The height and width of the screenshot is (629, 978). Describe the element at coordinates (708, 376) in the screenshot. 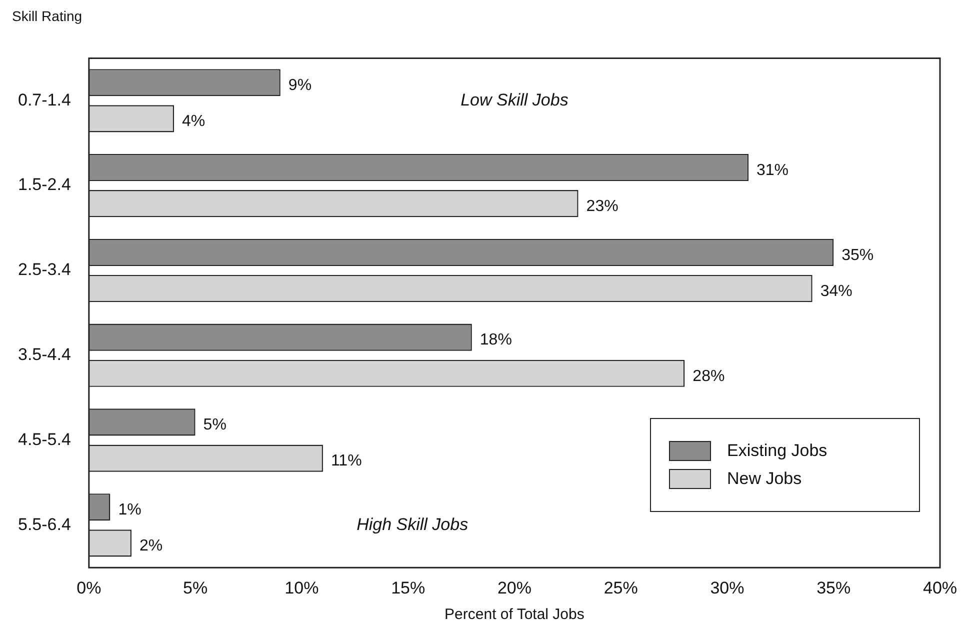

I see `data-label: 28%` at that location.